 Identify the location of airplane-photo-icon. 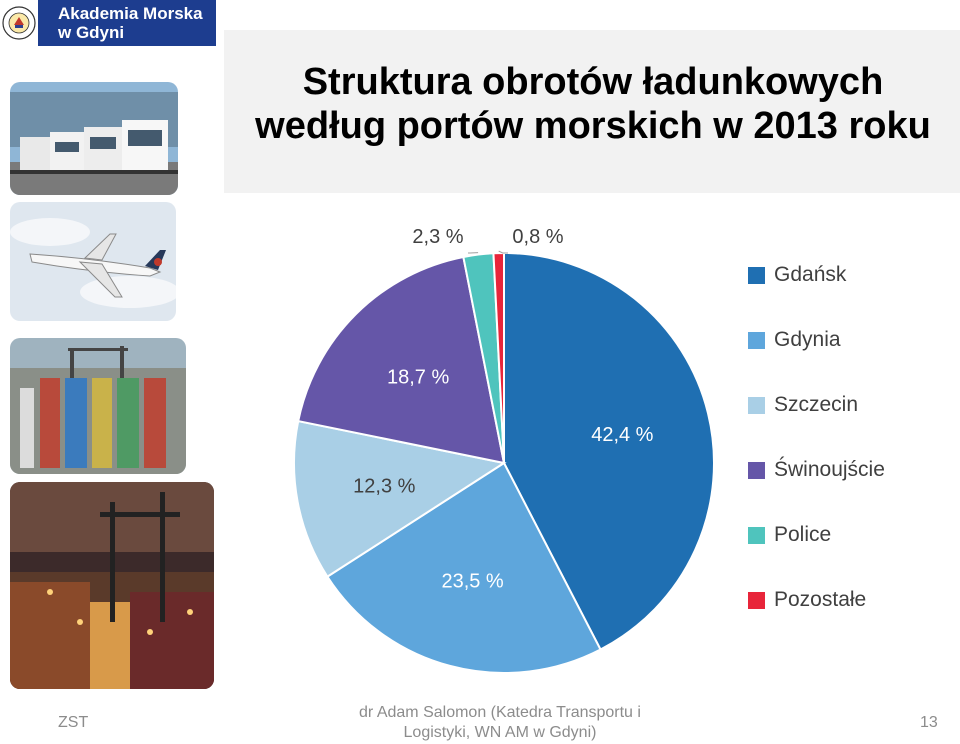
(93, 261).